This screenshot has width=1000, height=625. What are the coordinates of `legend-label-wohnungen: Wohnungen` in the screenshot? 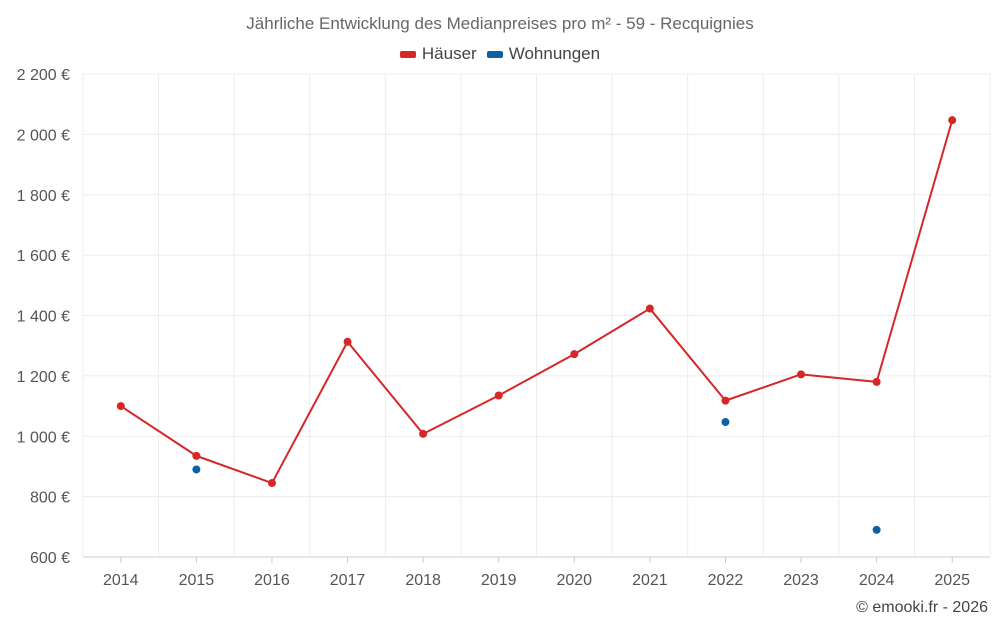 It's located at (554, 53).